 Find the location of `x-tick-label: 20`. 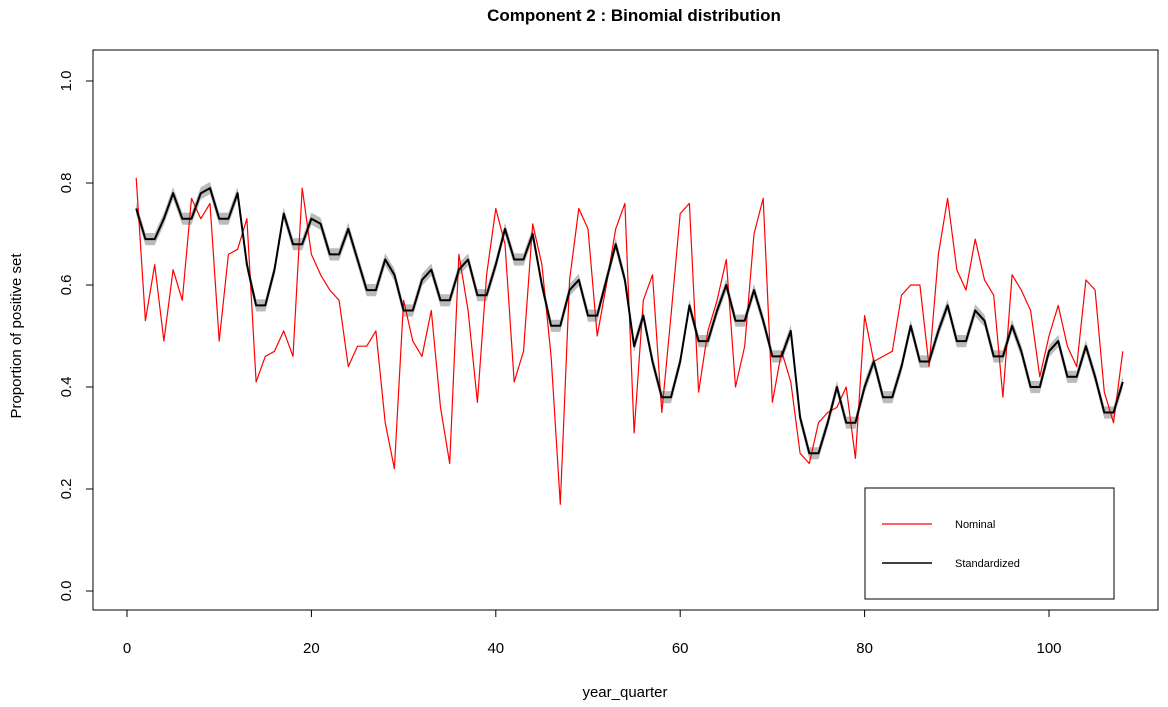

x-tick-label: 20 is located at coordinates (311, 648).